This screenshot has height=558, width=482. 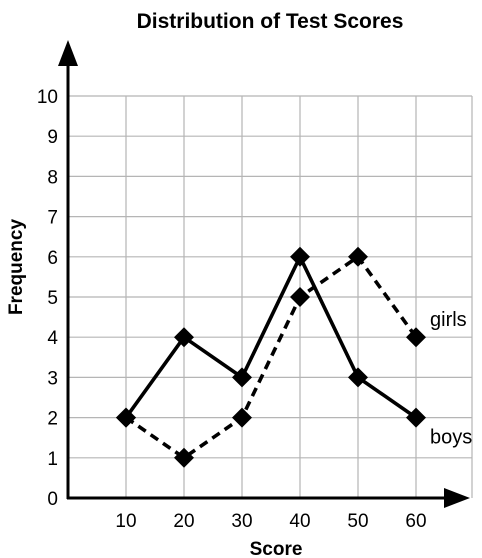 I want to click on x-tick-label: 50, so click(x=357, y=521).